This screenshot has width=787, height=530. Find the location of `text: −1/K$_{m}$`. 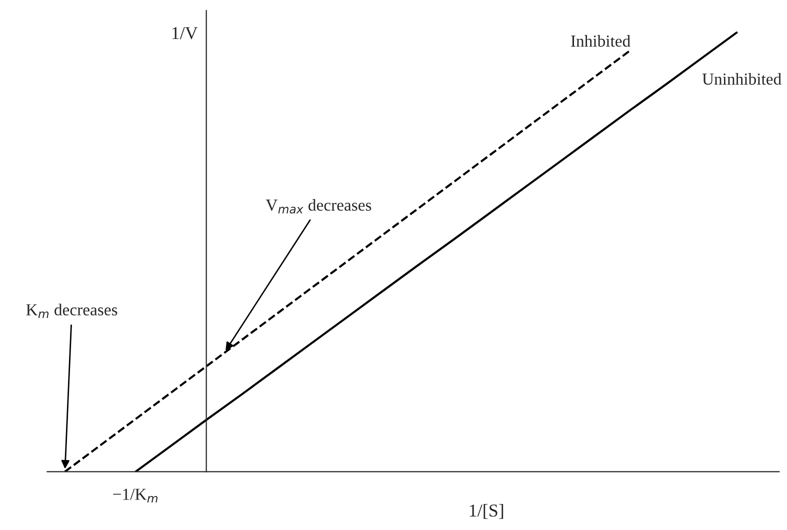

text: −1/K$_{m}$ is located at coordinates (135, 495).